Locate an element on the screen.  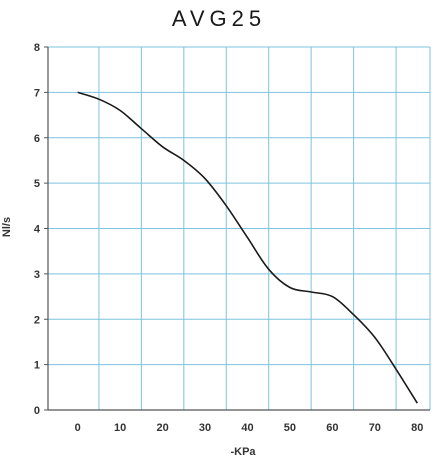
x-axis-label: -KPa is located at coordinates (243, 452).